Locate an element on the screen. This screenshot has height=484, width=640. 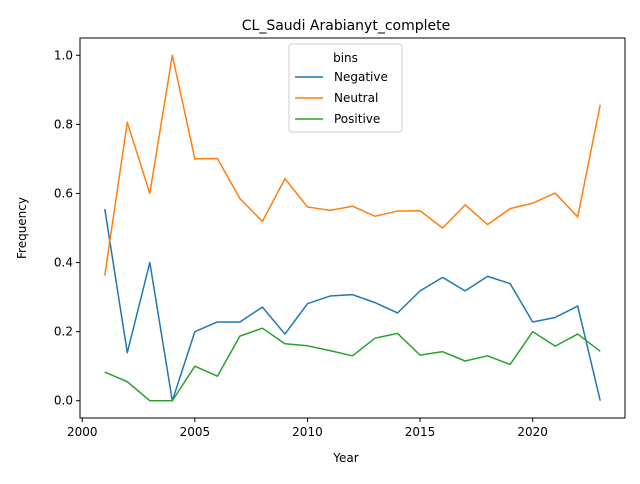
y-tick-label: 0.0 is located at coordinates (63, 401).